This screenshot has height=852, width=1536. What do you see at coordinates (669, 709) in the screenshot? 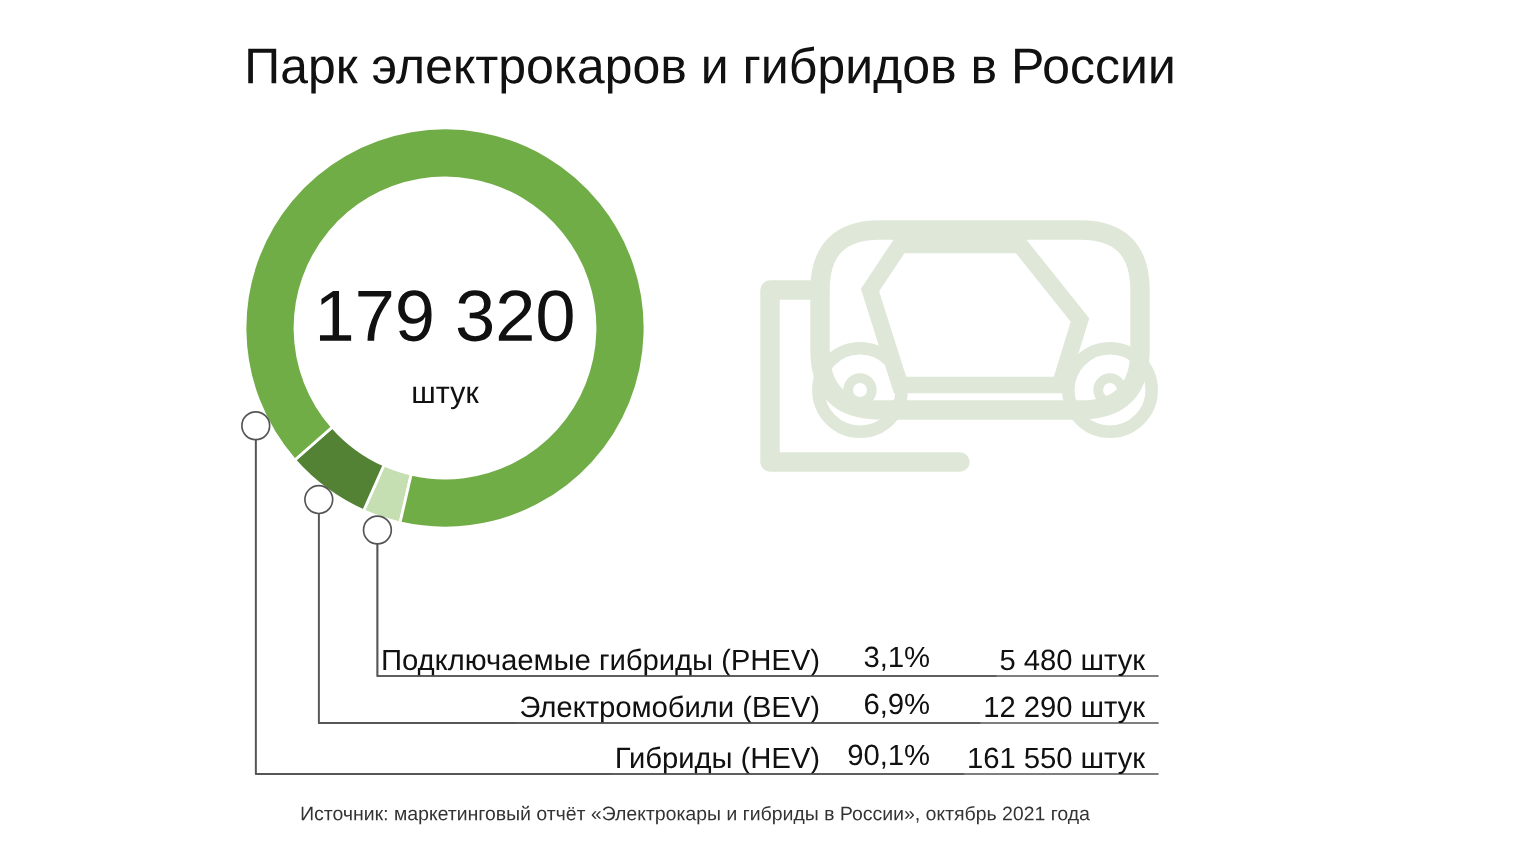
I see `slice-label: Электромобили (BEV)` at bounding box center [669, 709].